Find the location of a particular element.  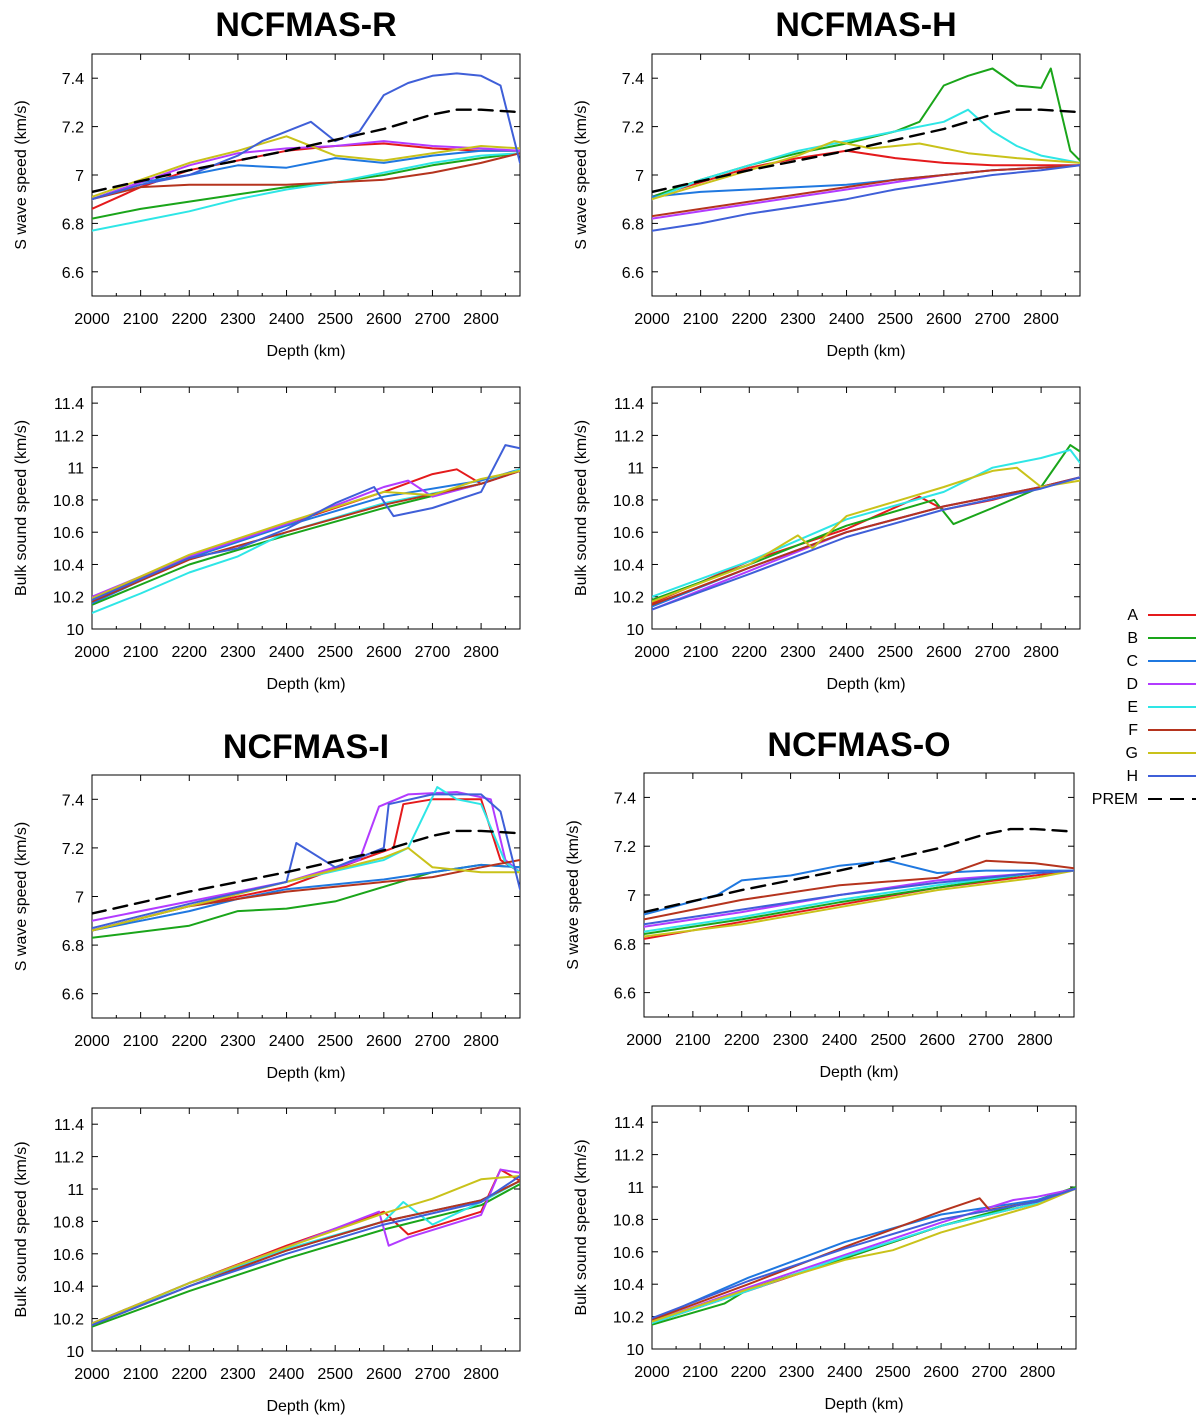

legend-label-e: E is located at coordinates (1132, 707).